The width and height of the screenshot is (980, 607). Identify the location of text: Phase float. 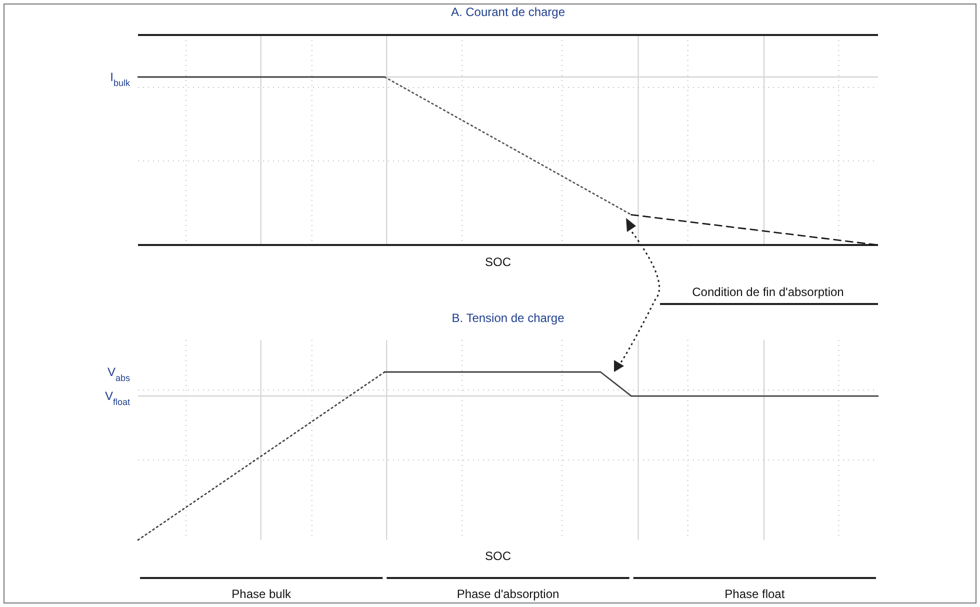
(755, 594).